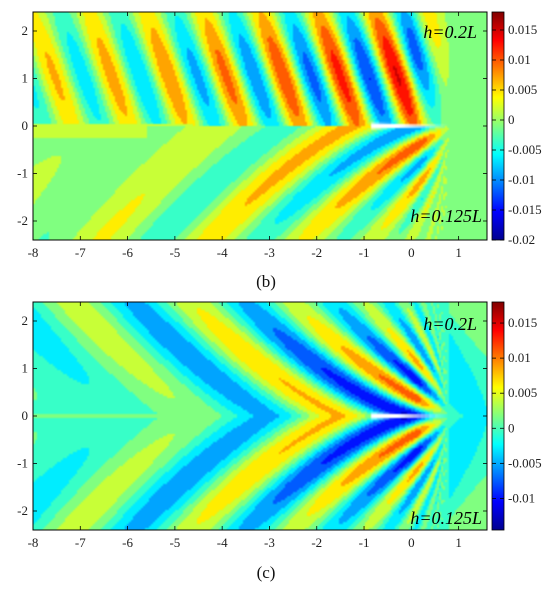  Describe the element at coordinates (446, 216) in the screenshot. I see `annotation-lower-b: h=0.125L` at that location.